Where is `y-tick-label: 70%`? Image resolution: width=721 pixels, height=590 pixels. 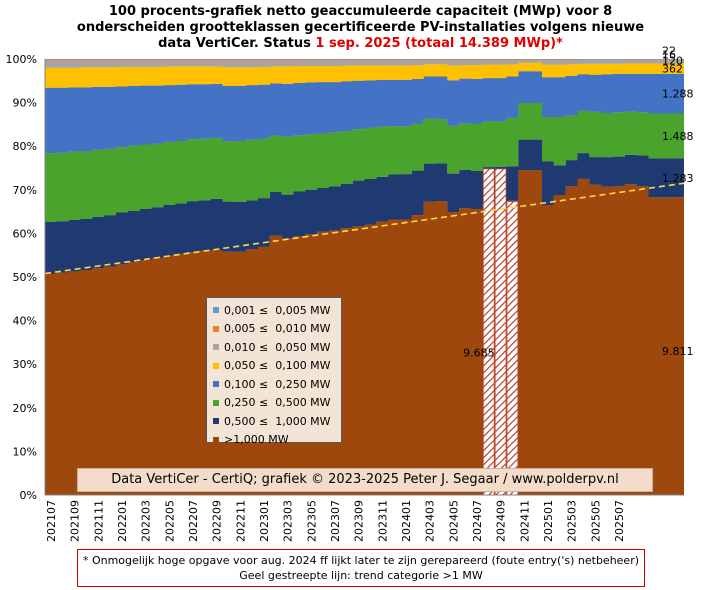
y-tick-label: 70% is located at coordinates (25, 190).